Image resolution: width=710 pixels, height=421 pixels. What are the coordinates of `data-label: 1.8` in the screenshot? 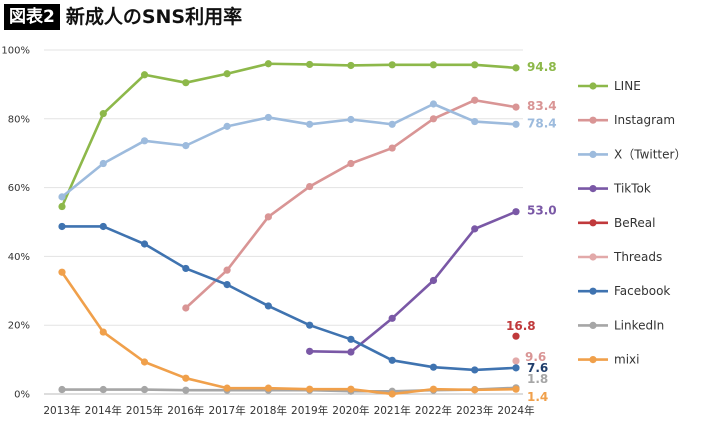 It's located at (537, 379).